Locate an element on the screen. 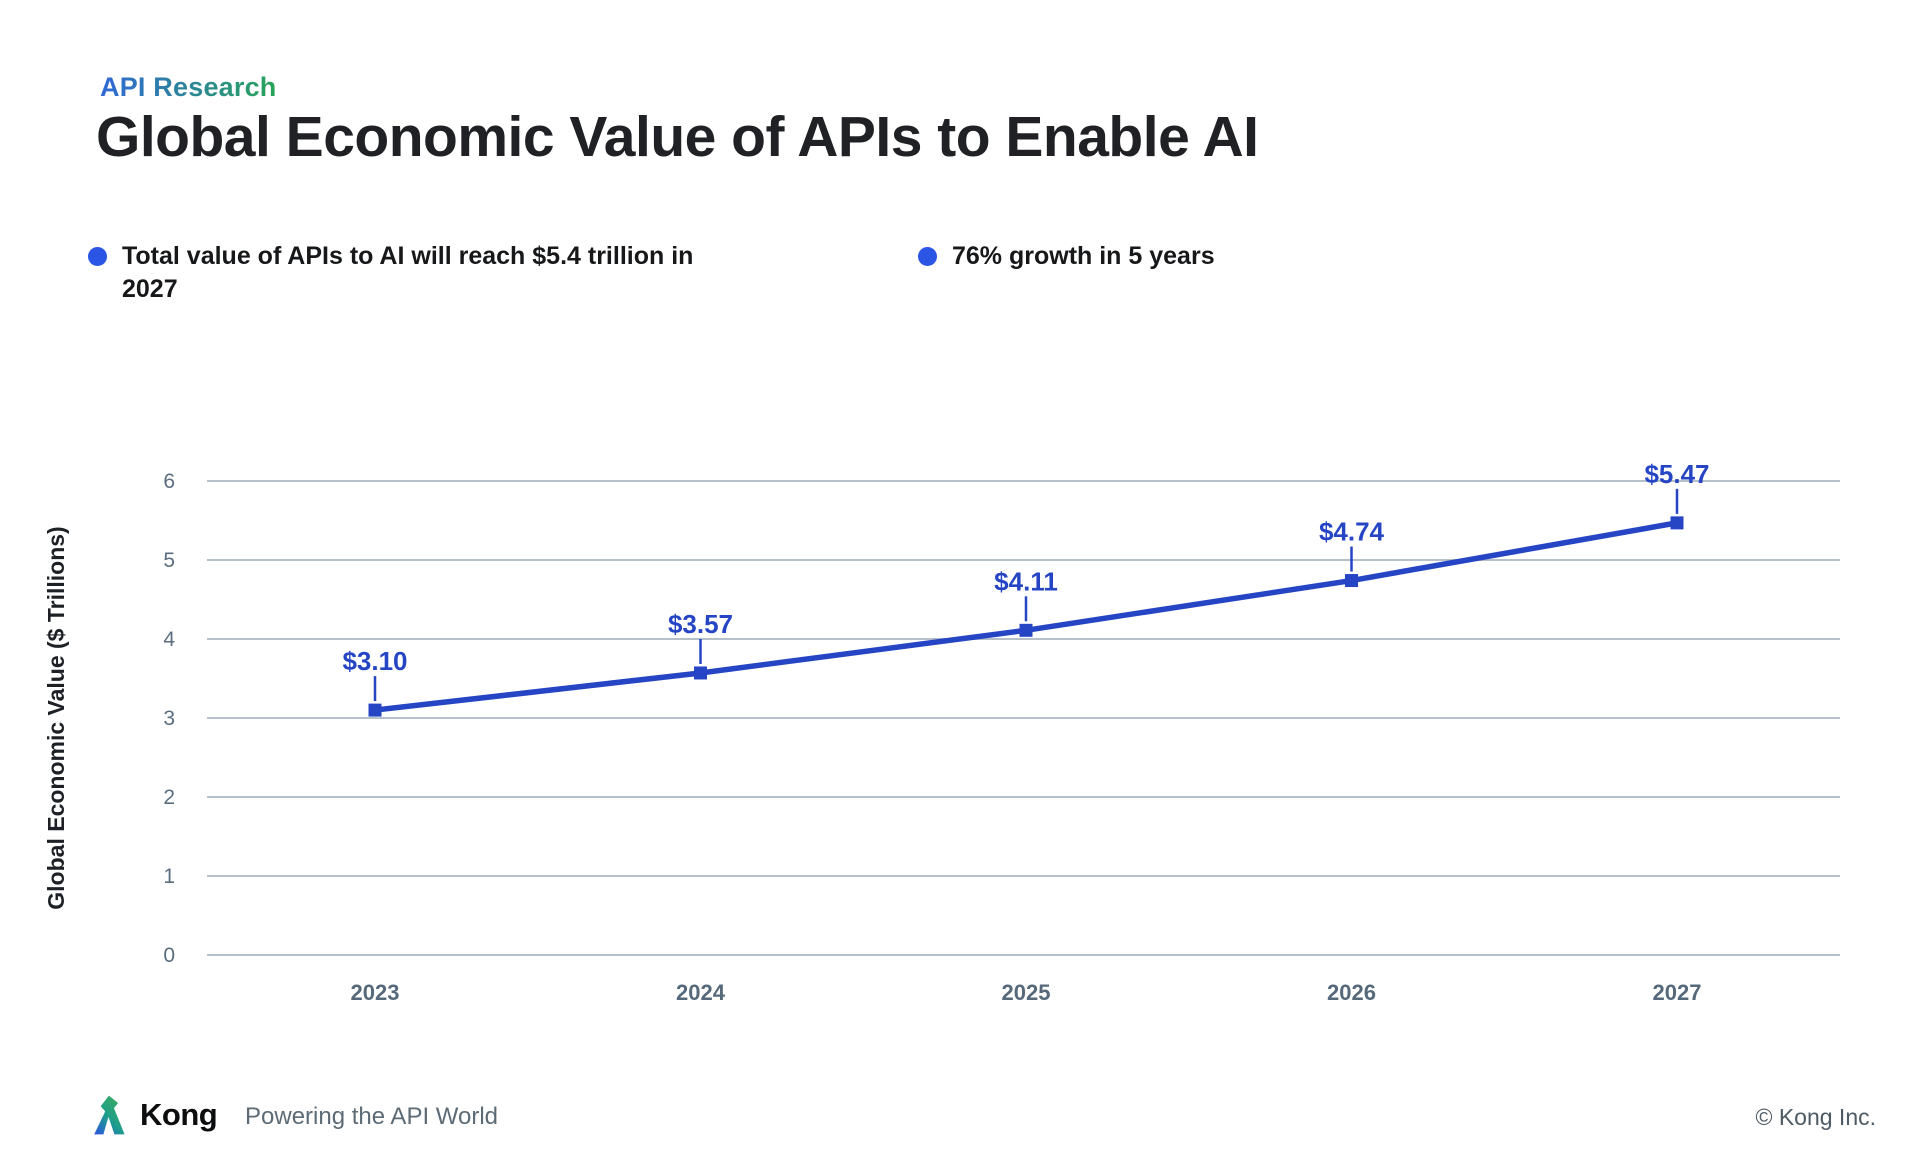  y-tick-label: 5 is located at coordinates (169, 560).